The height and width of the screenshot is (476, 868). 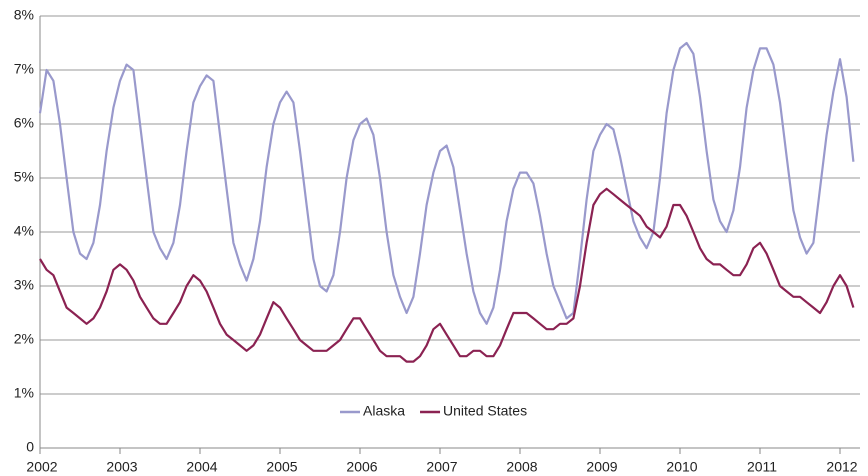 I want to click on x-tick-label: 2003, so click(x=121, y=467).